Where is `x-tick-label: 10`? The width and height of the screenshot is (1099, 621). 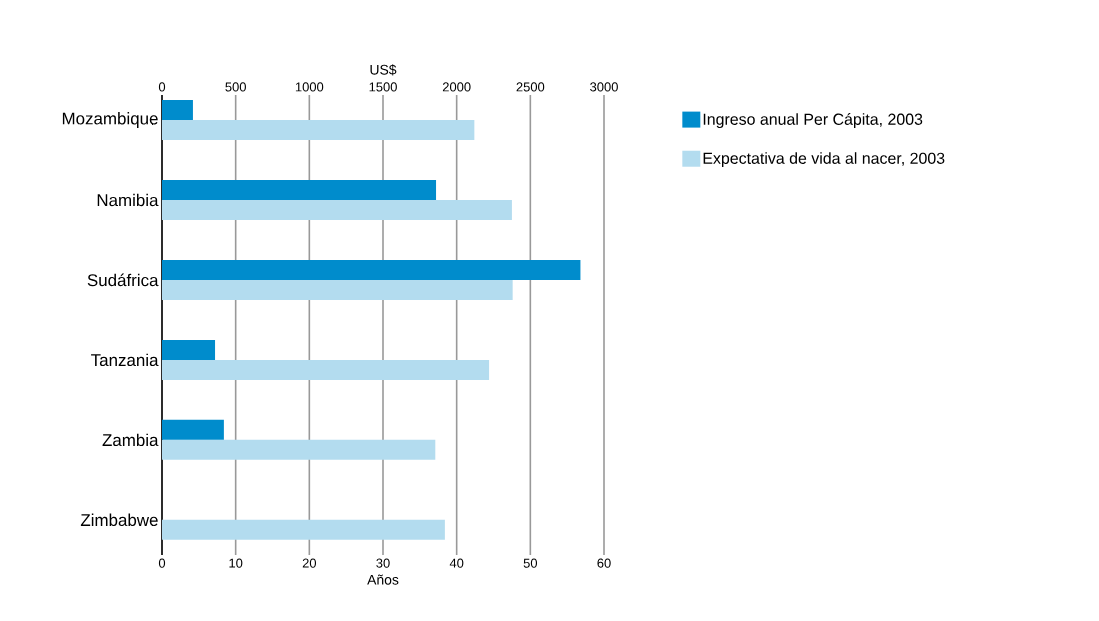
x-tick-label: 10 is located at coordinates (236, 563).